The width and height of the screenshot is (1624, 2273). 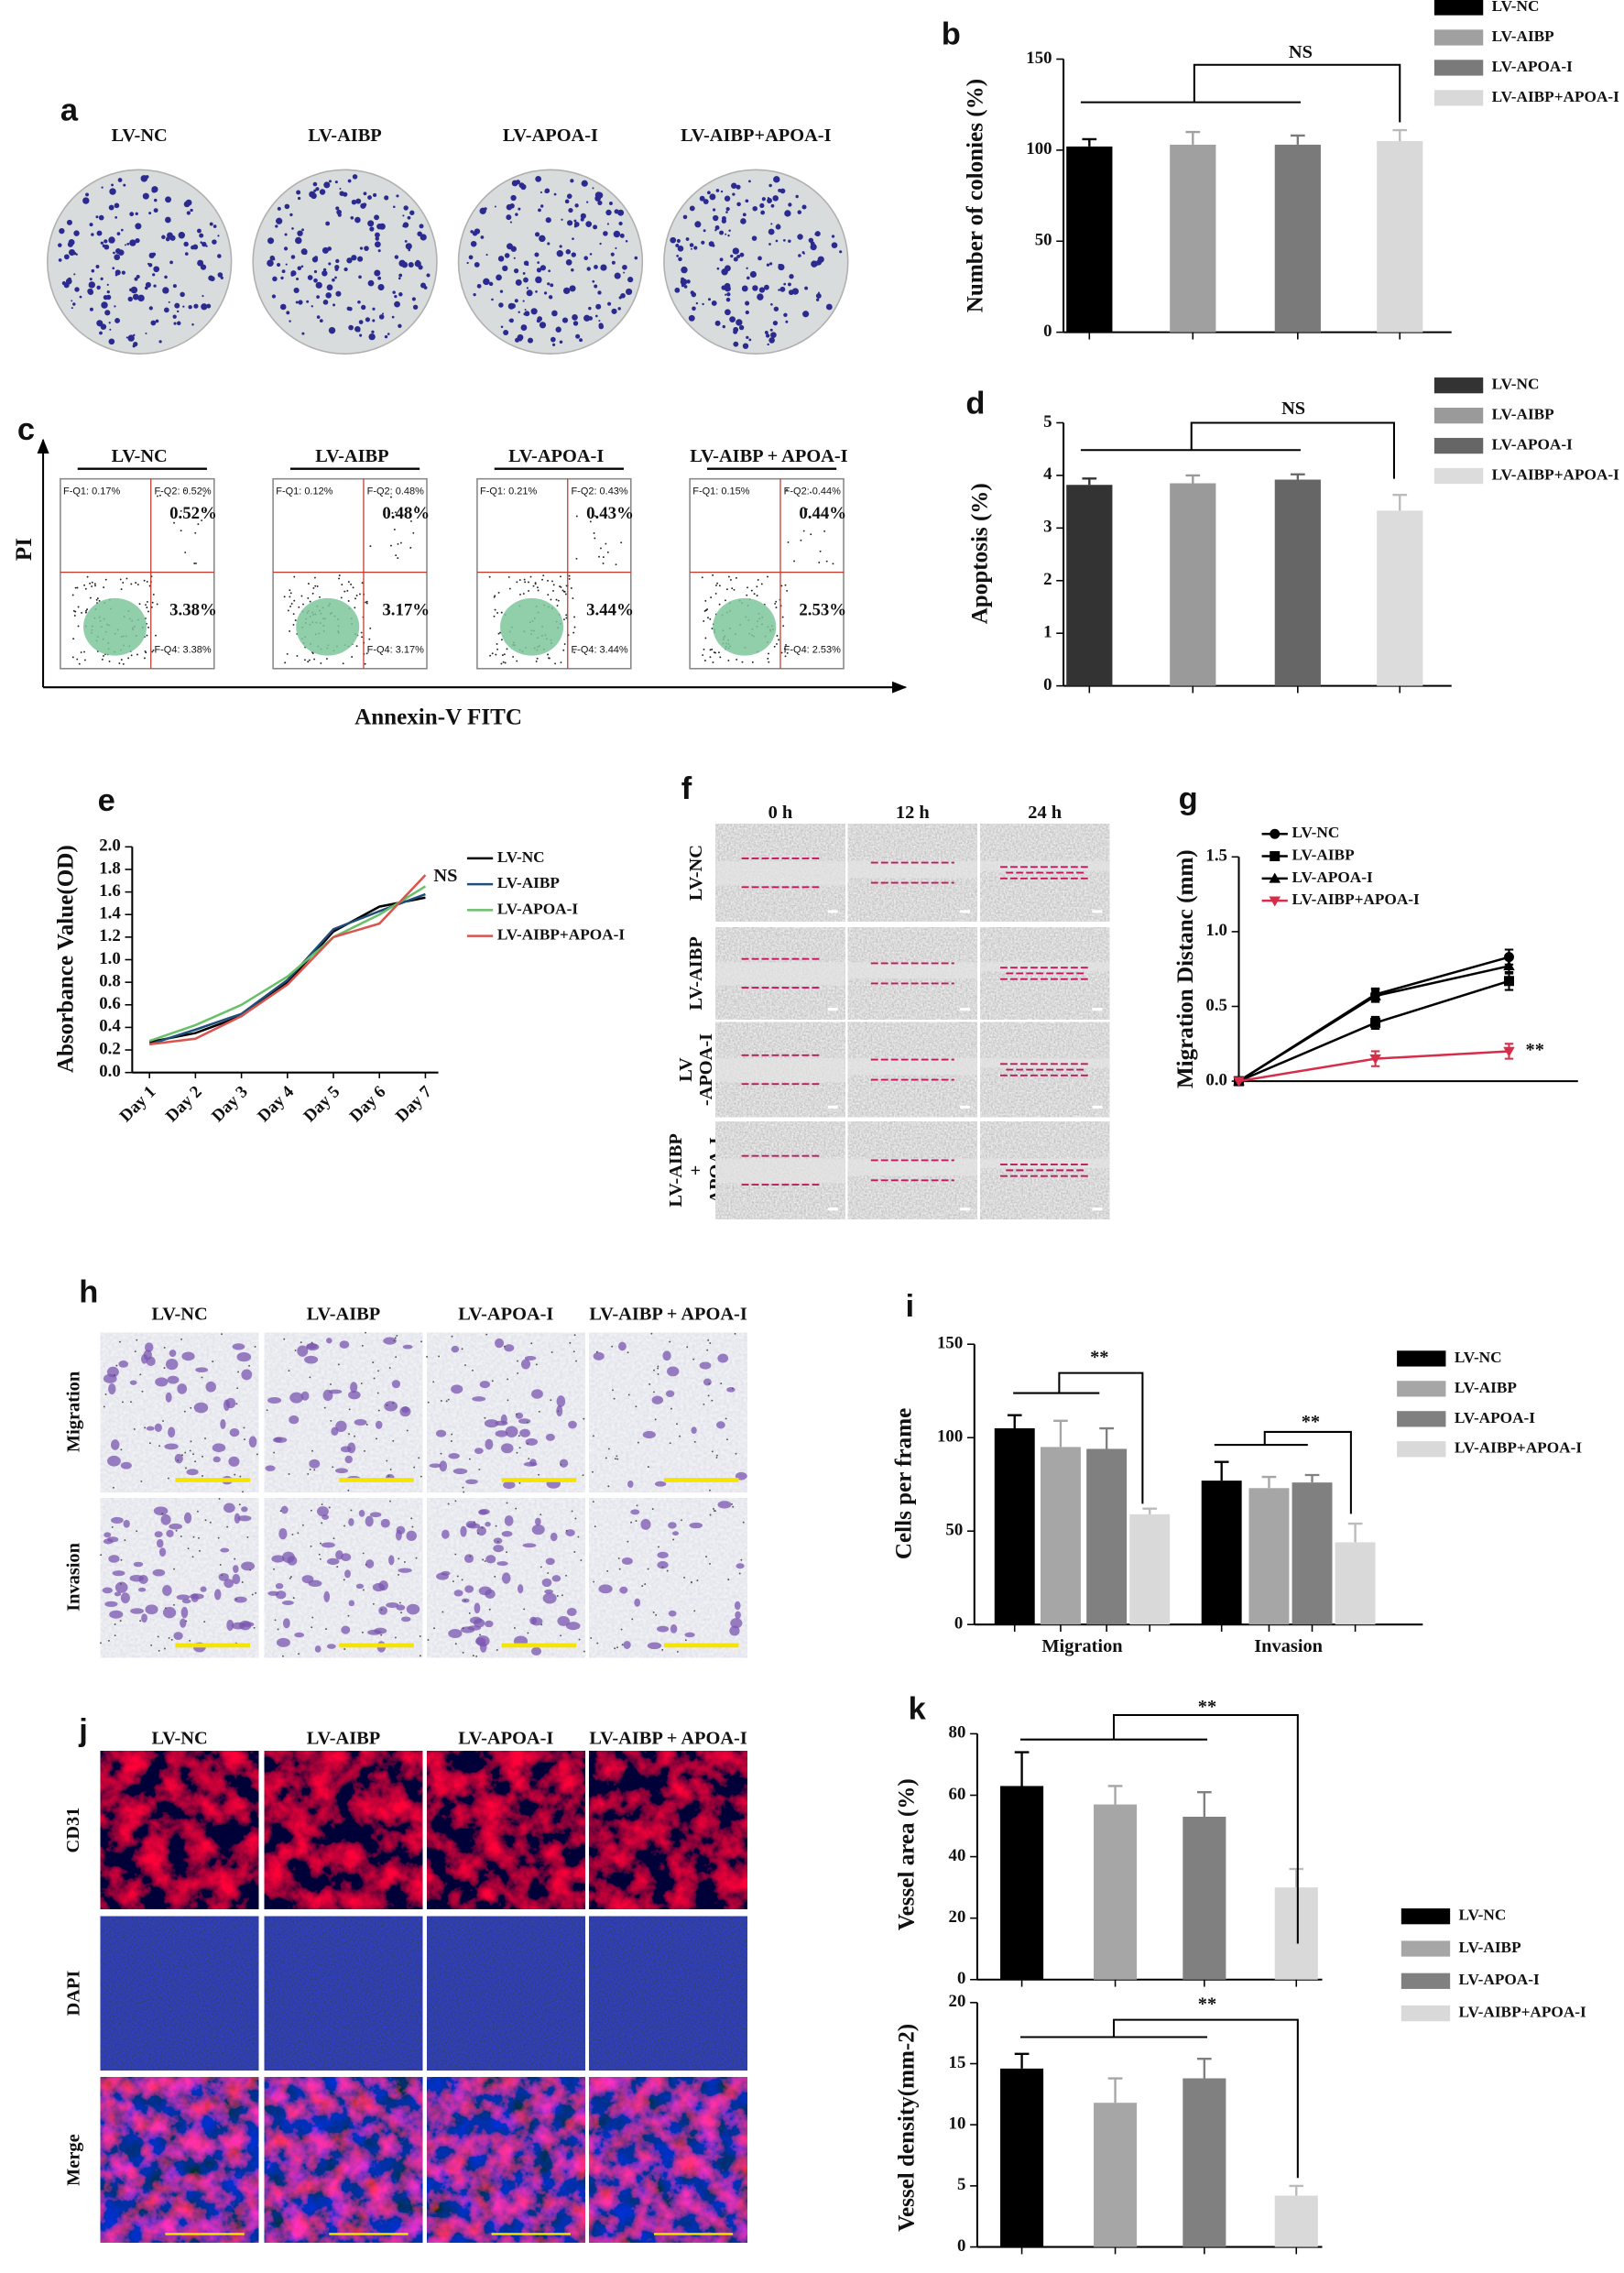 What do you see at coordinates (1332, 877) in the screenshot?
I see `legend-label: LV-APOA-I` at bounding box center [1332, 877].